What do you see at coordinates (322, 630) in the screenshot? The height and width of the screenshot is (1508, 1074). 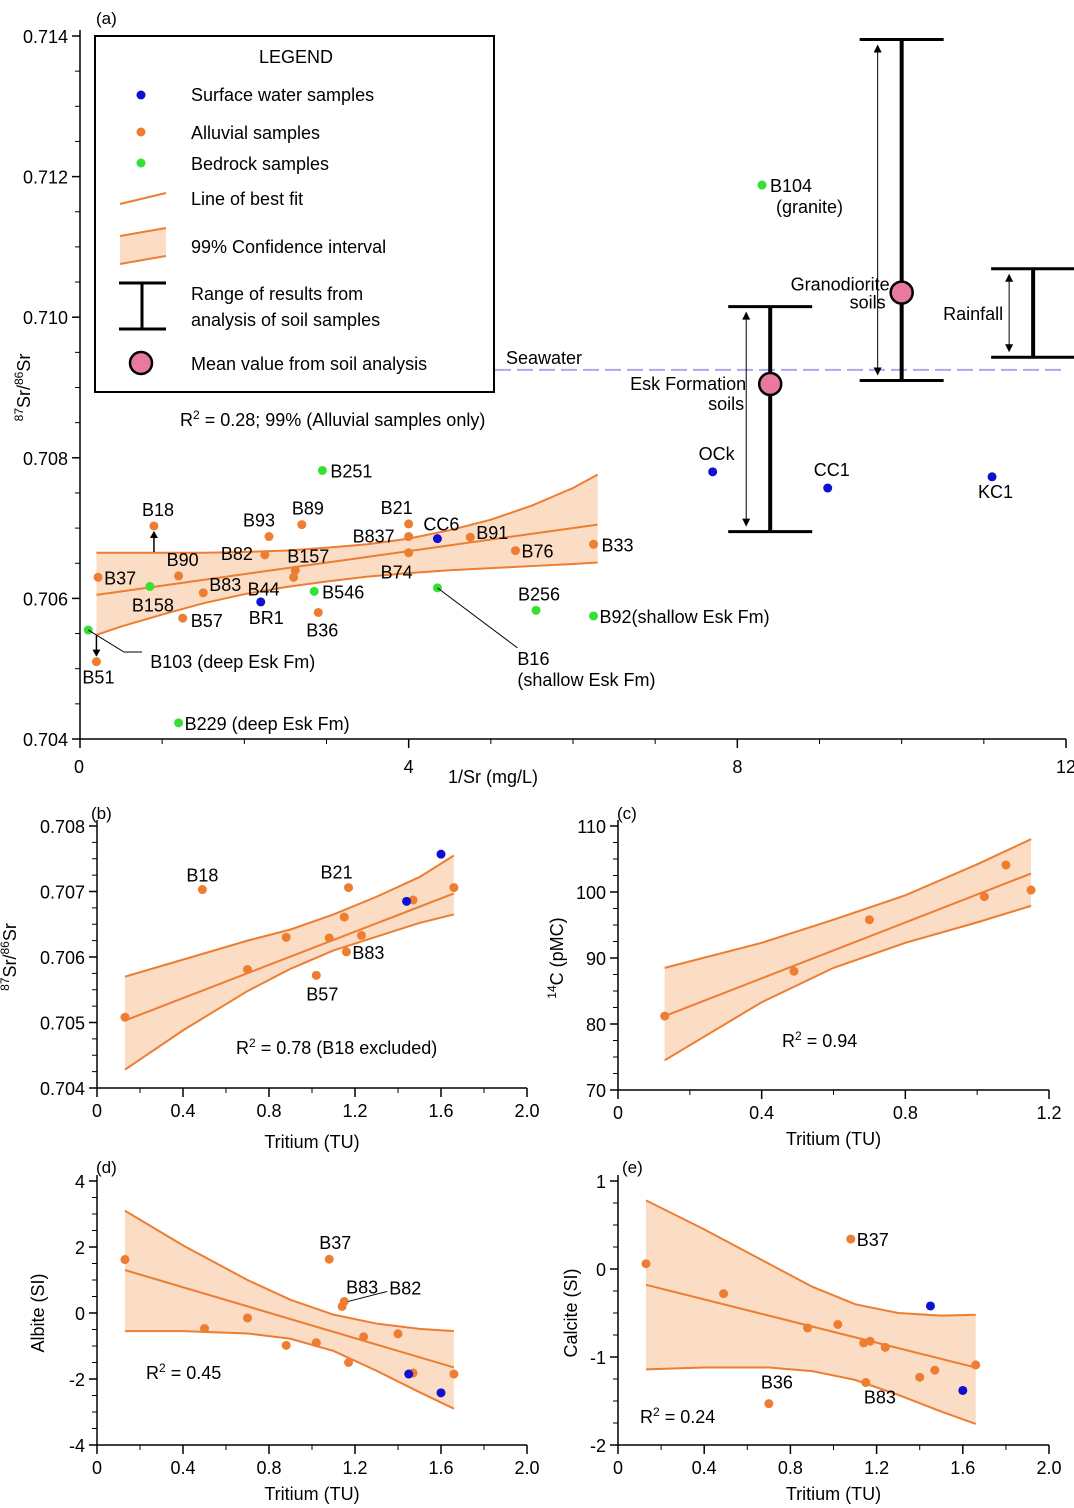 I see `point-label: B36` at bounding box center [322, 630].